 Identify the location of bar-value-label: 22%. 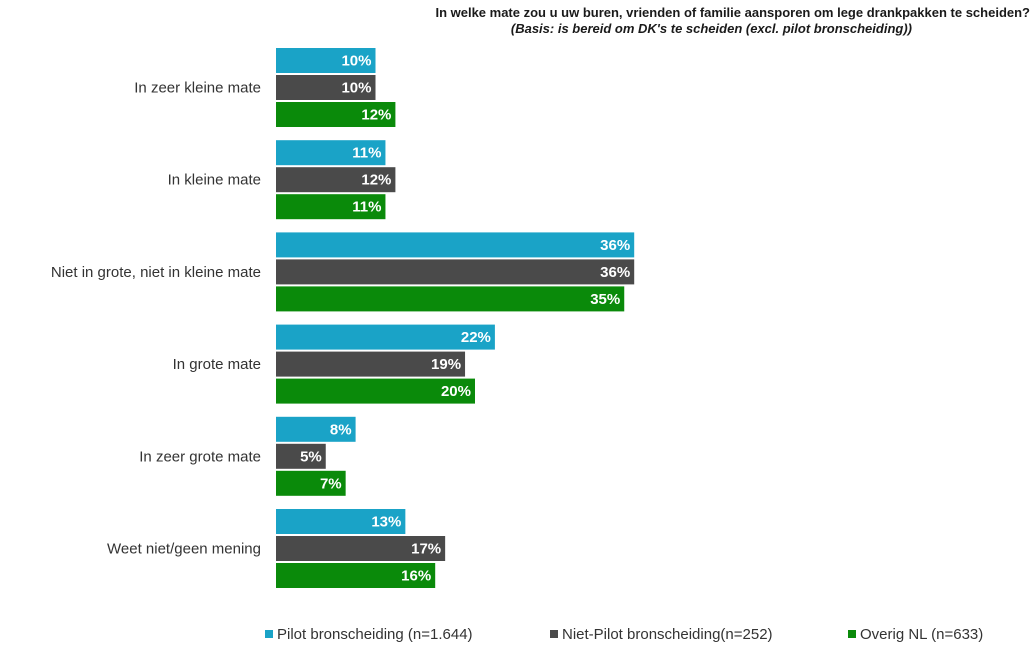
(476, 337).